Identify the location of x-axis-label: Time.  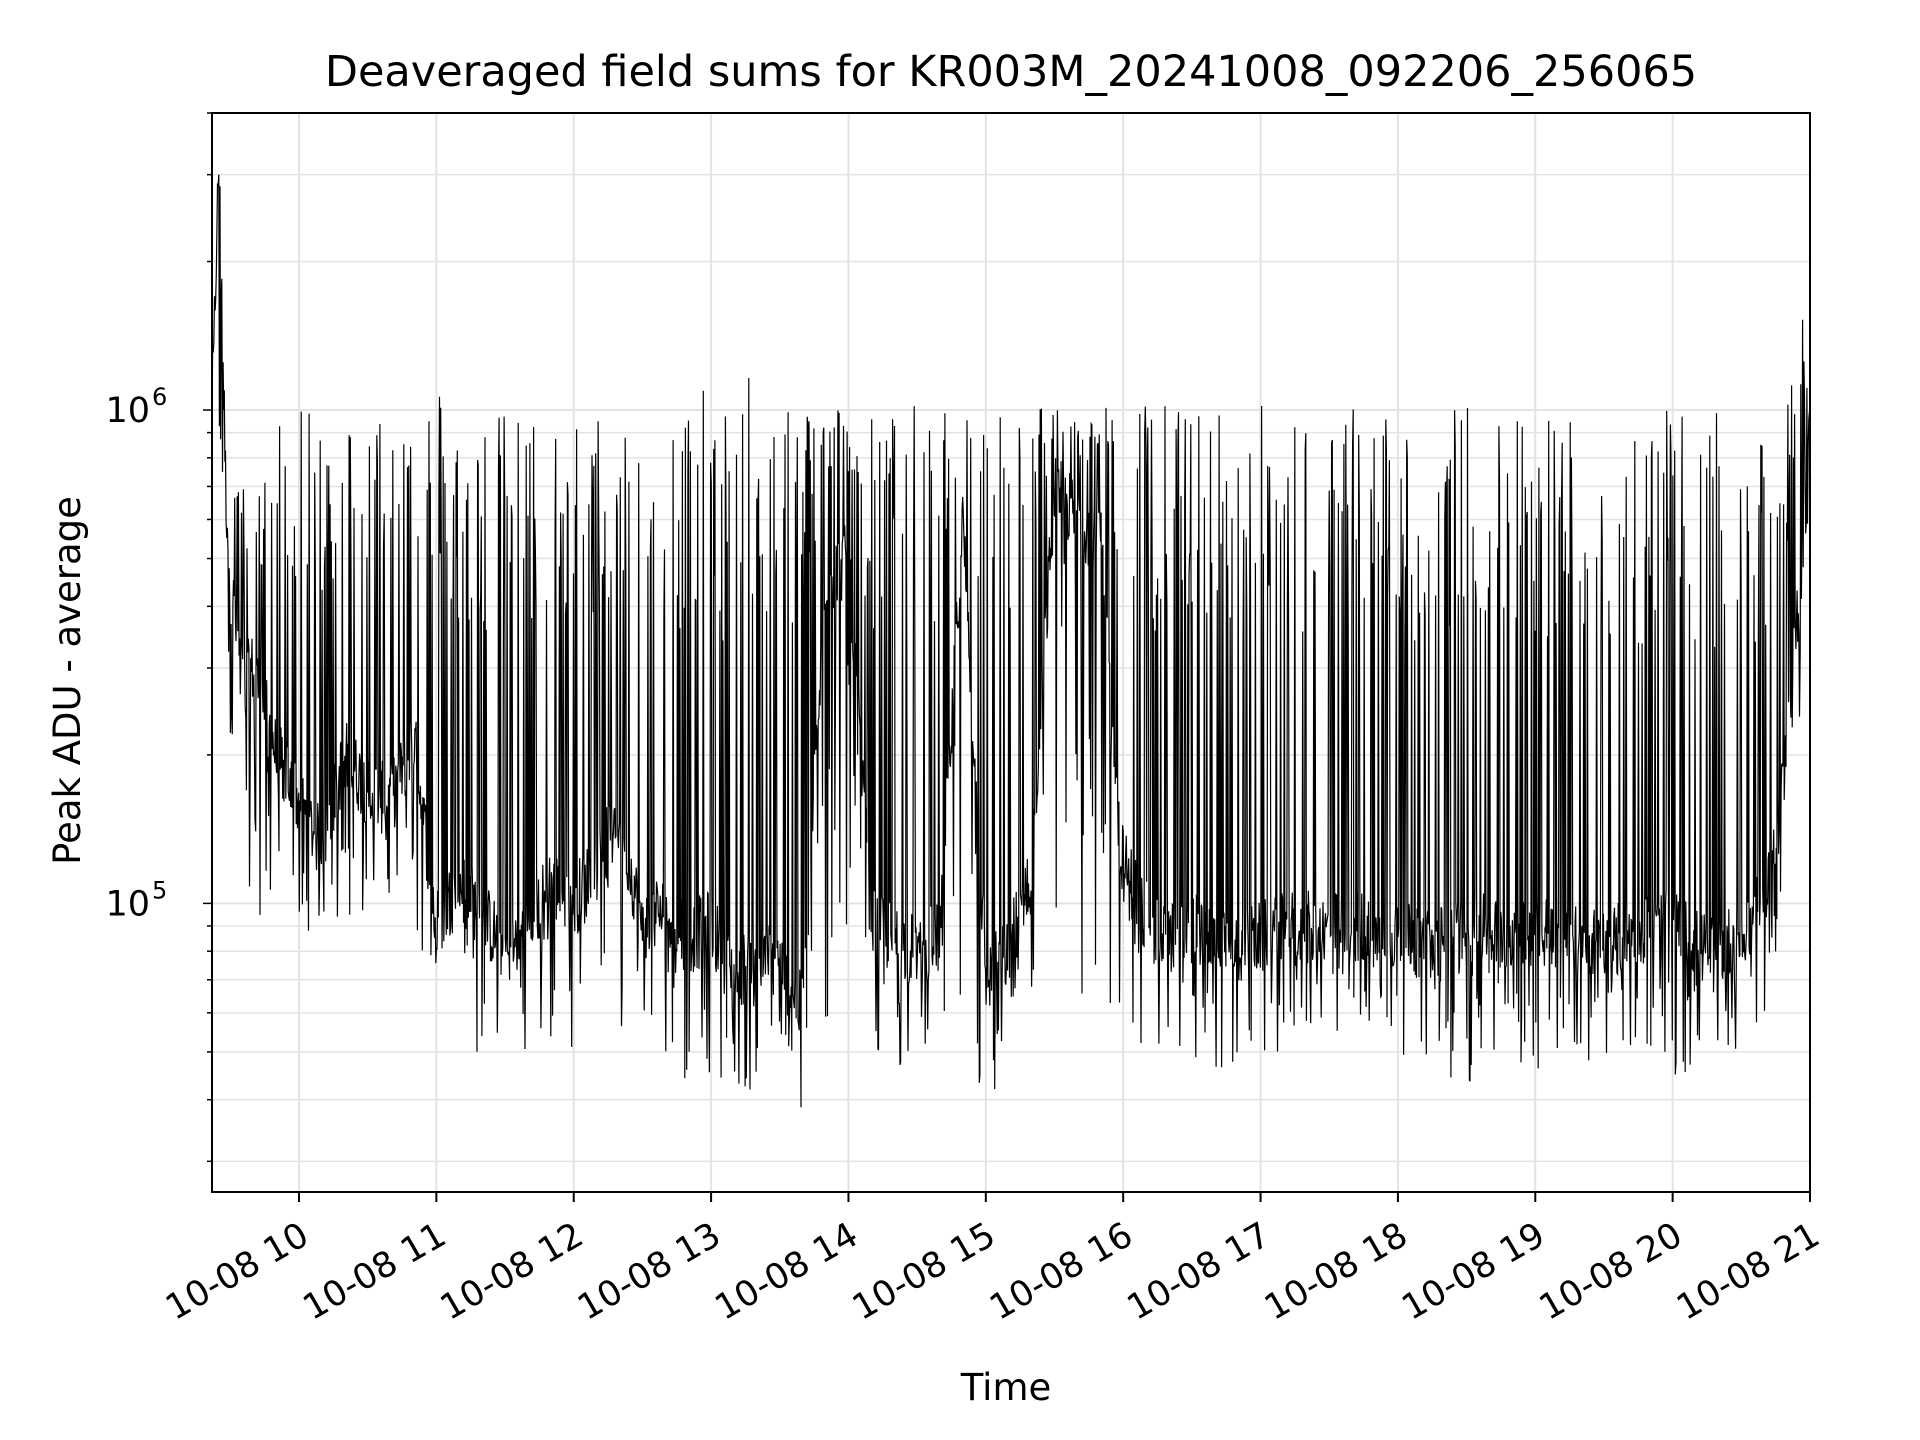
(1006, 1387).